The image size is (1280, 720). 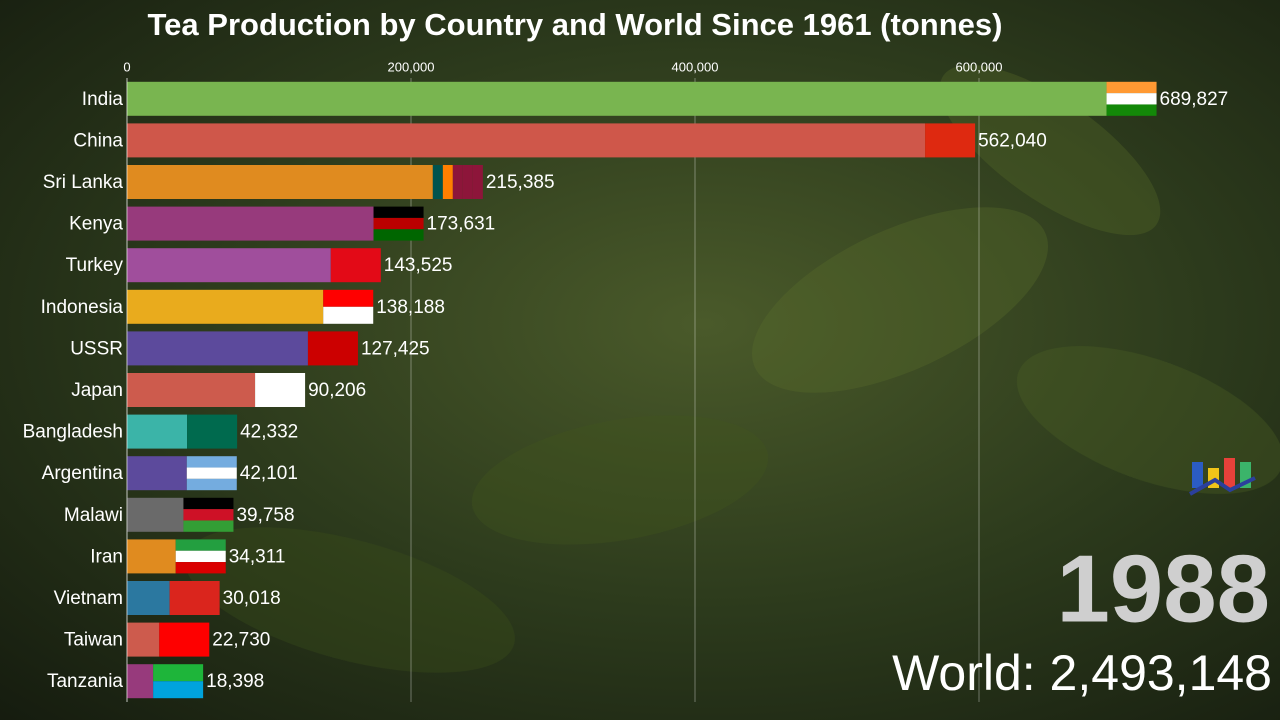 What do you see at coordinates (83, 473) in the screenshot?
I see `category-label: Argentina` at bounding box center [83, 473].